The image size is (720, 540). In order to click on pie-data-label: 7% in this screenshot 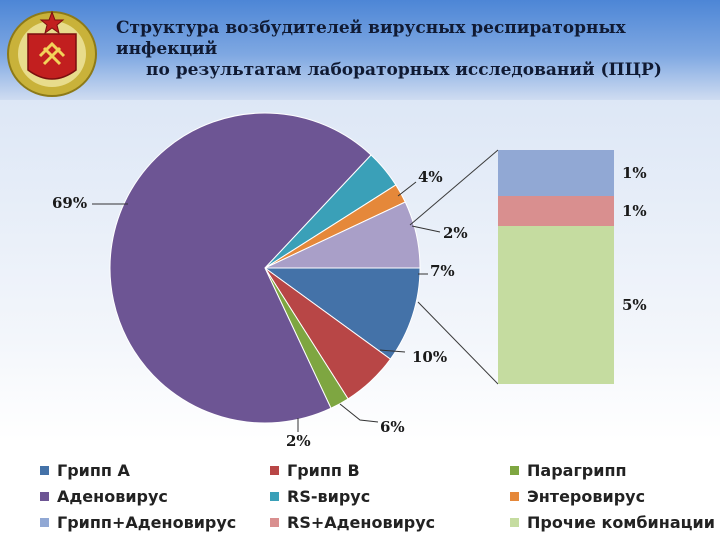, I will do `click(442, 271)`.